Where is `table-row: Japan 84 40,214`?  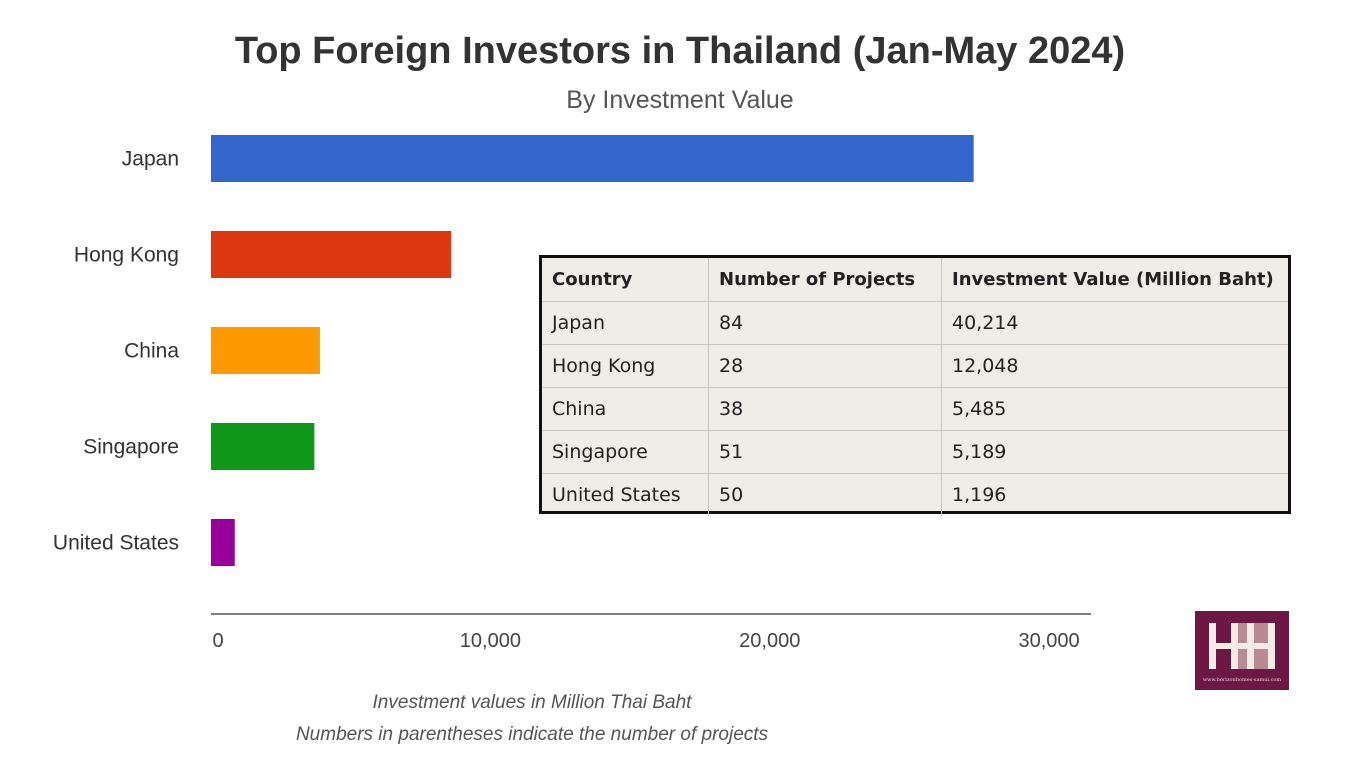 table-row: Japan 84 40,214 is located at coordinates (915, 322).